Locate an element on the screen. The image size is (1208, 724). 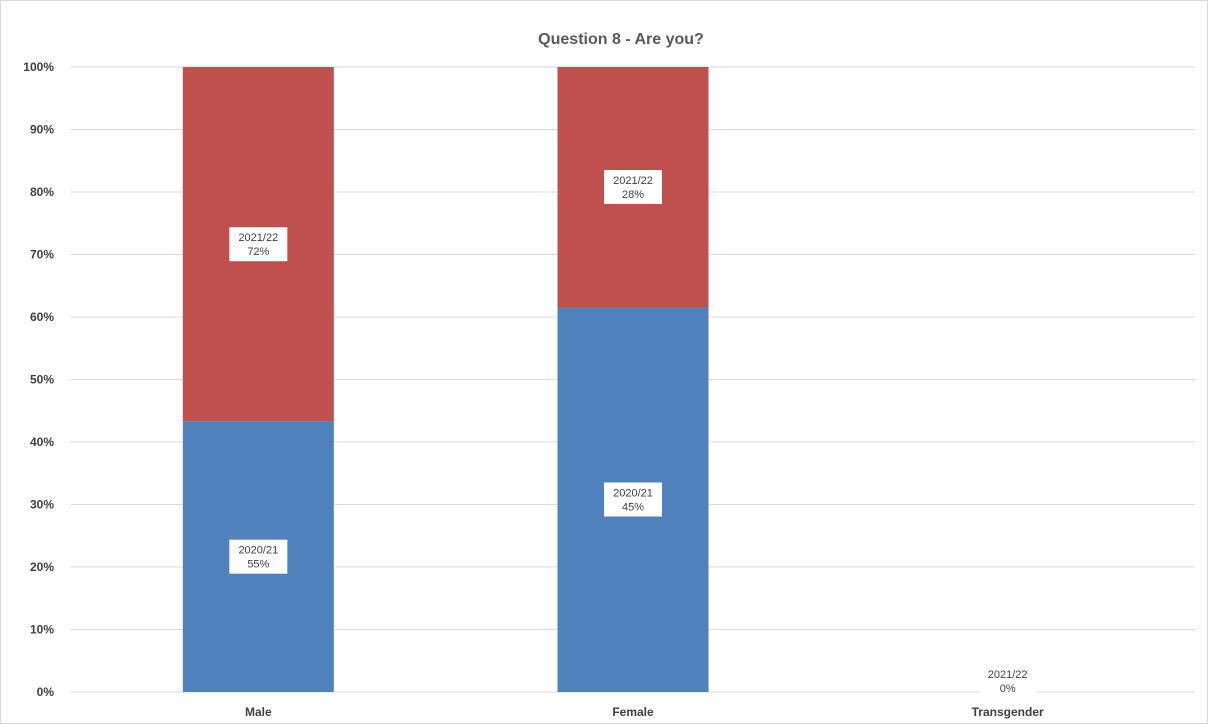
y-tick-label: 60% is located at coordinates (42, 317).